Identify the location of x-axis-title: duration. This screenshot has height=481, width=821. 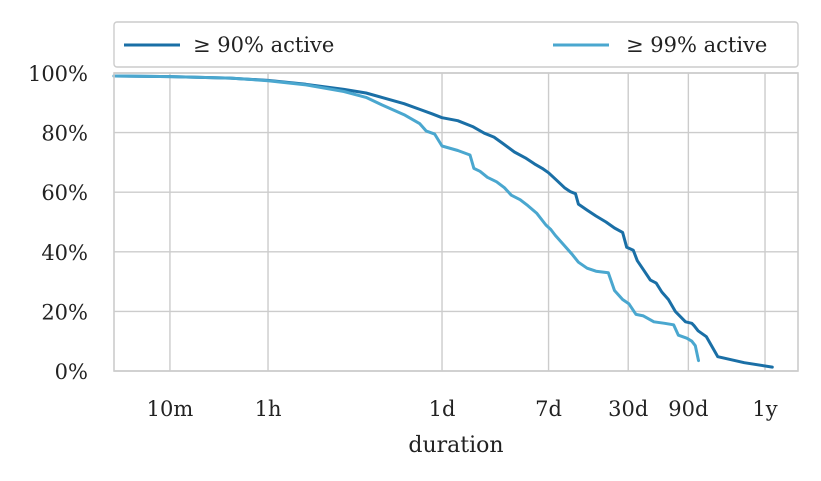
(455, 445).